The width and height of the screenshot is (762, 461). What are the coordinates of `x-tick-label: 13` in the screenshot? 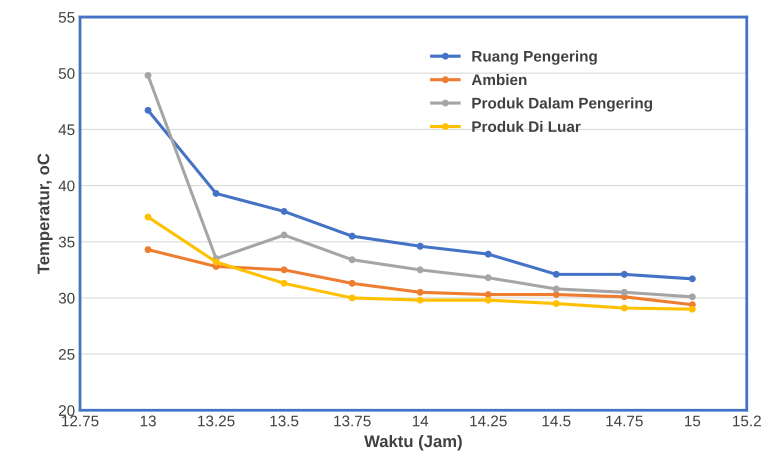 It's located at (148, 421).